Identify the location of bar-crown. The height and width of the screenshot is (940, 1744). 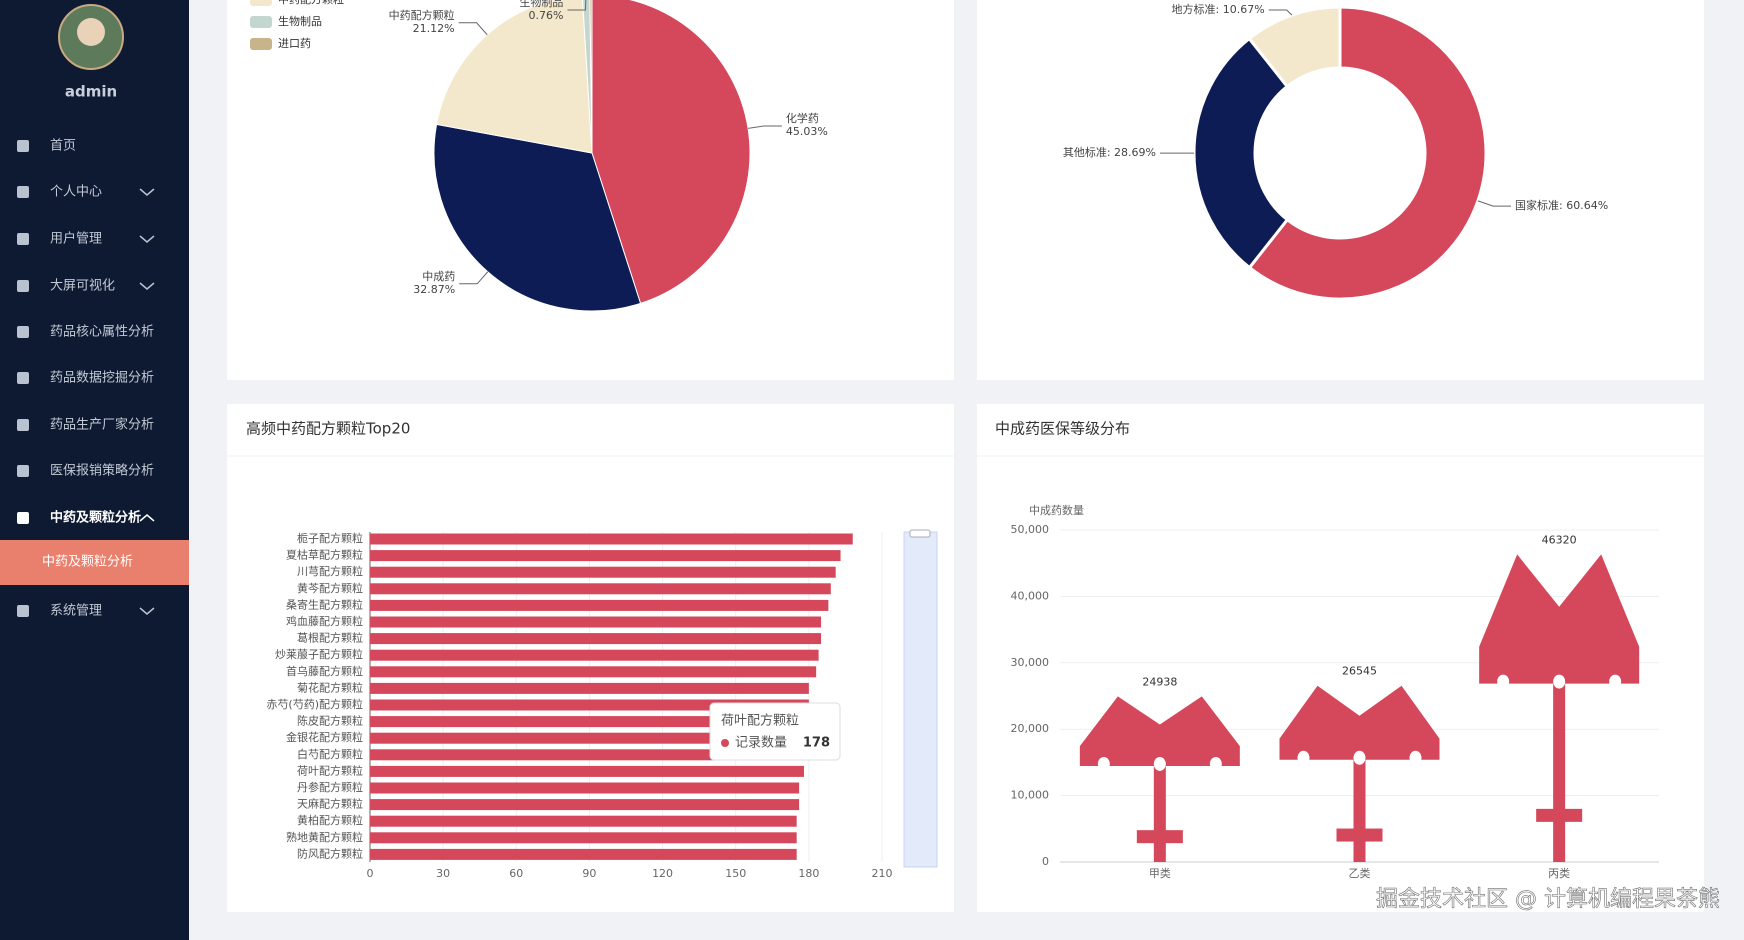
(1359, 722).